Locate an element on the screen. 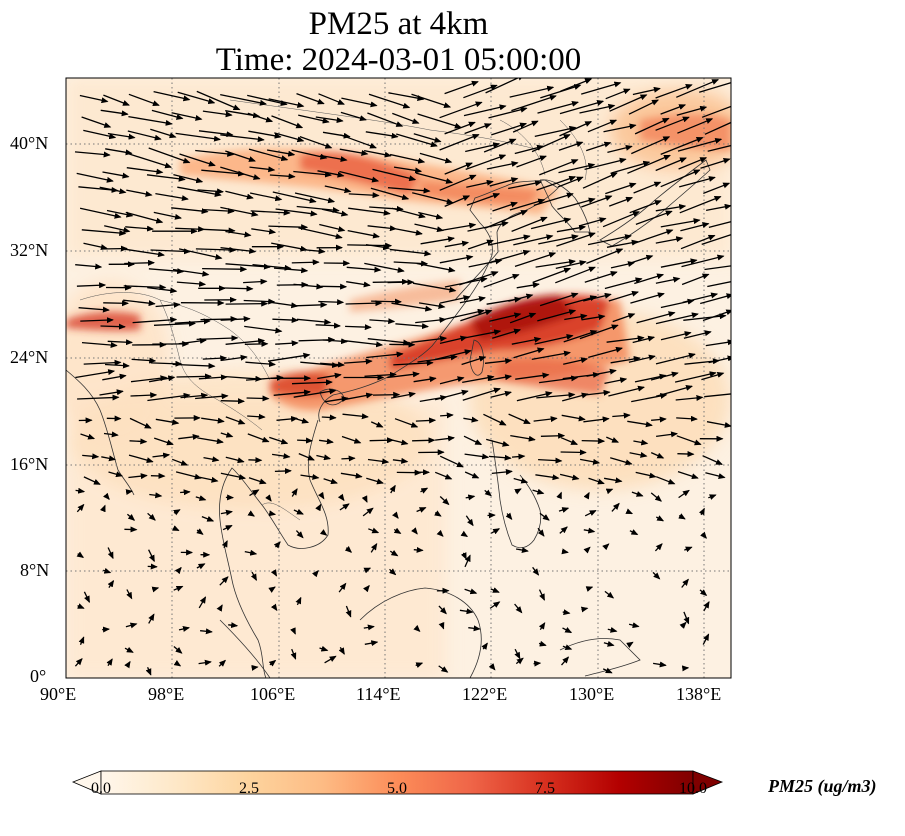 The image size is (905, 836). colorbar-tick-label: 2.5 is located at coordinates (249, 788).